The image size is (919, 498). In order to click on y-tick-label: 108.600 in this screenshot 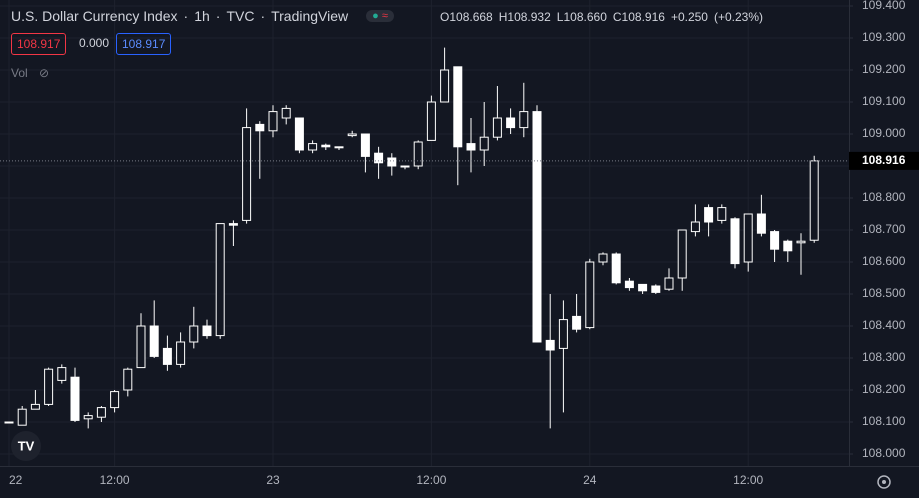, I will do `click(884, 261)`.